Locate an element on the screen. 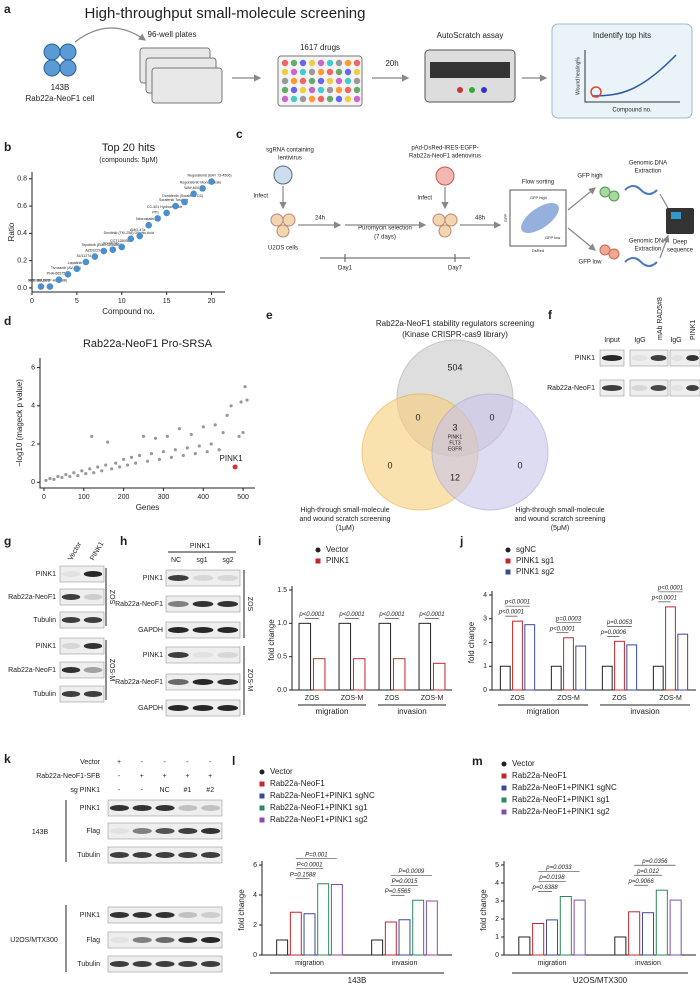  p-value: p=0.0003 is located at coordinates (568, 619).